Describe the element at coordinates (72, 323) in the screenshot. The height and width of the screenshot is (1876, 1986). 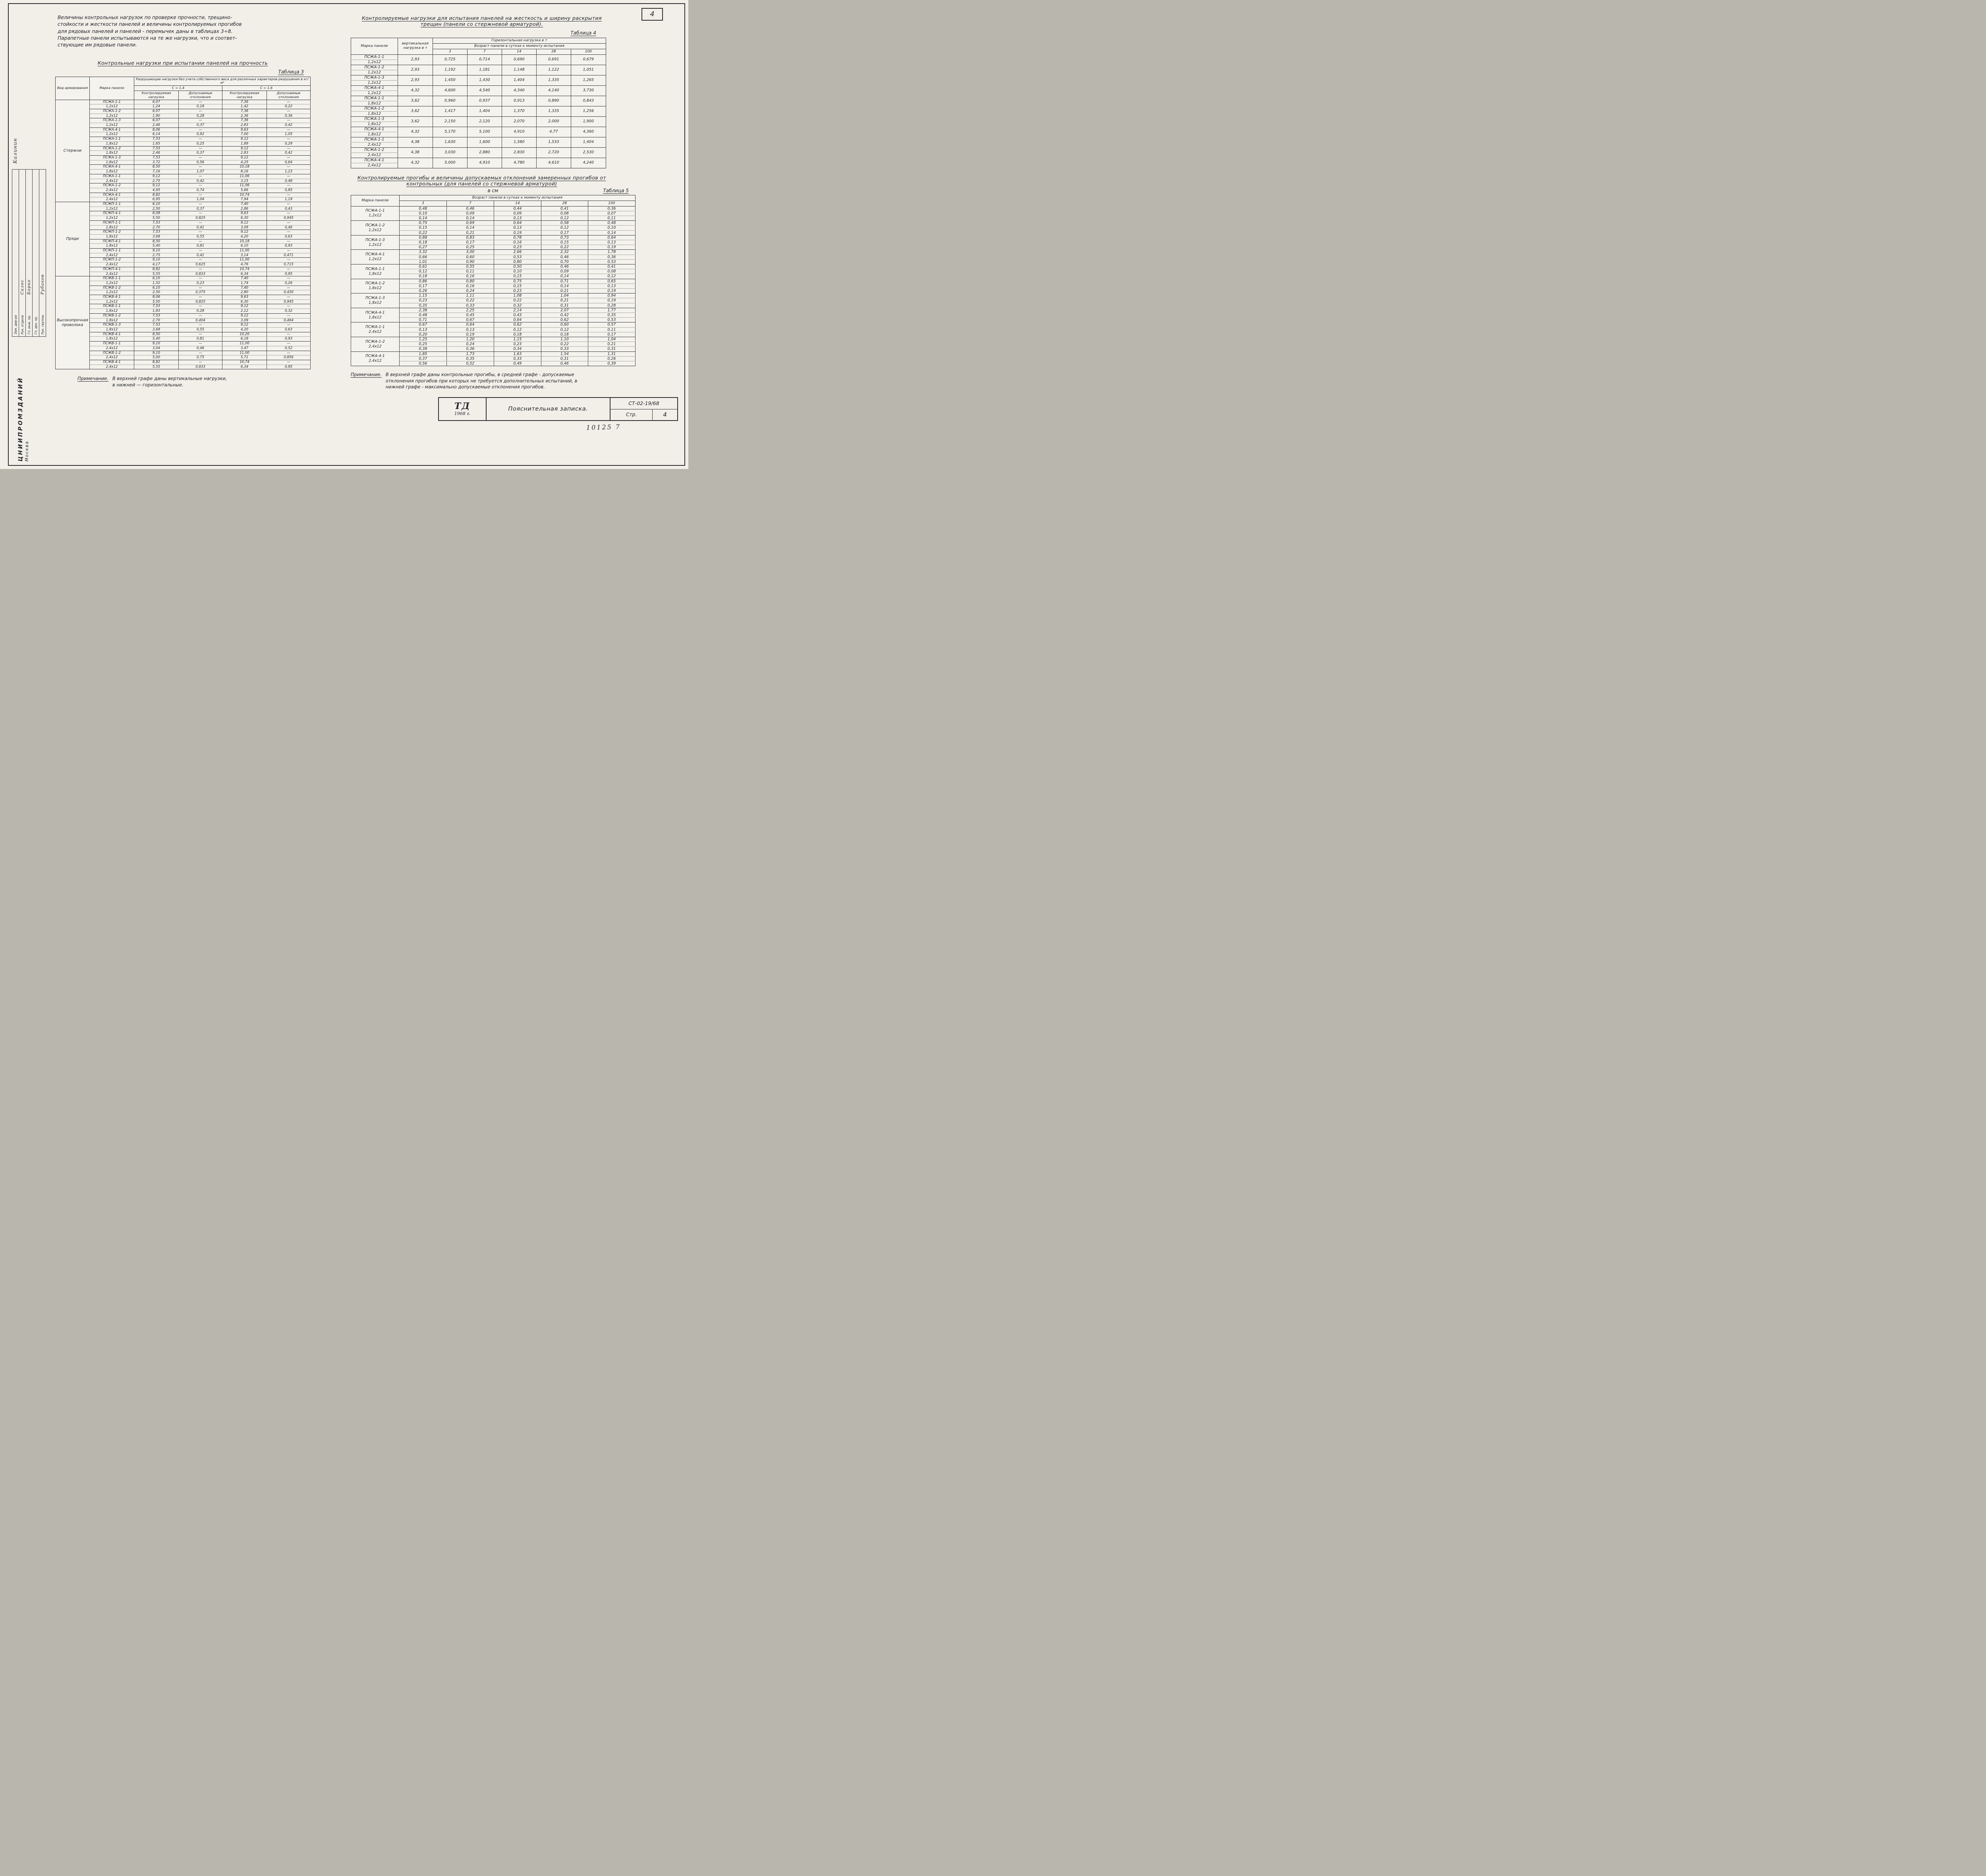
I see `armature-group: Высокопрочная проволока` at that location.